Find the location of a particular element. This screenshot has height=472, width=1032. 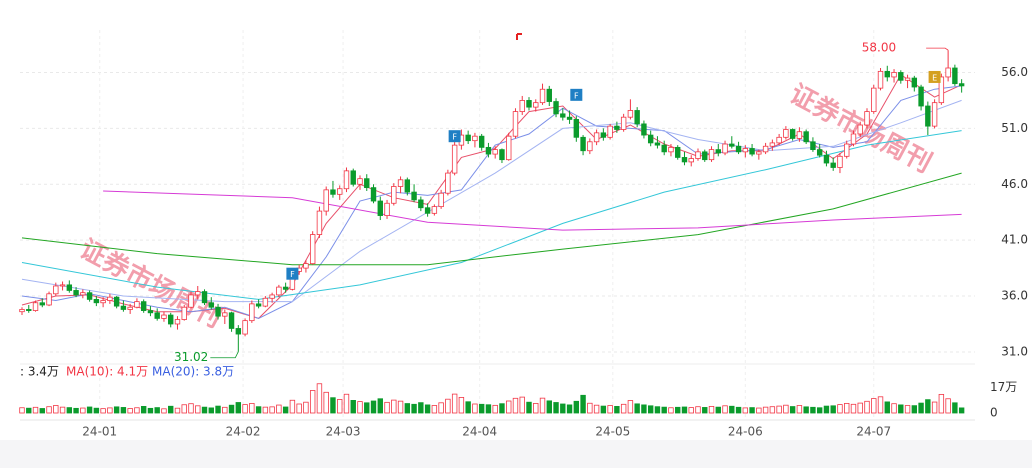

volume-tick-label: 0 is located at coordinates (994, 413).